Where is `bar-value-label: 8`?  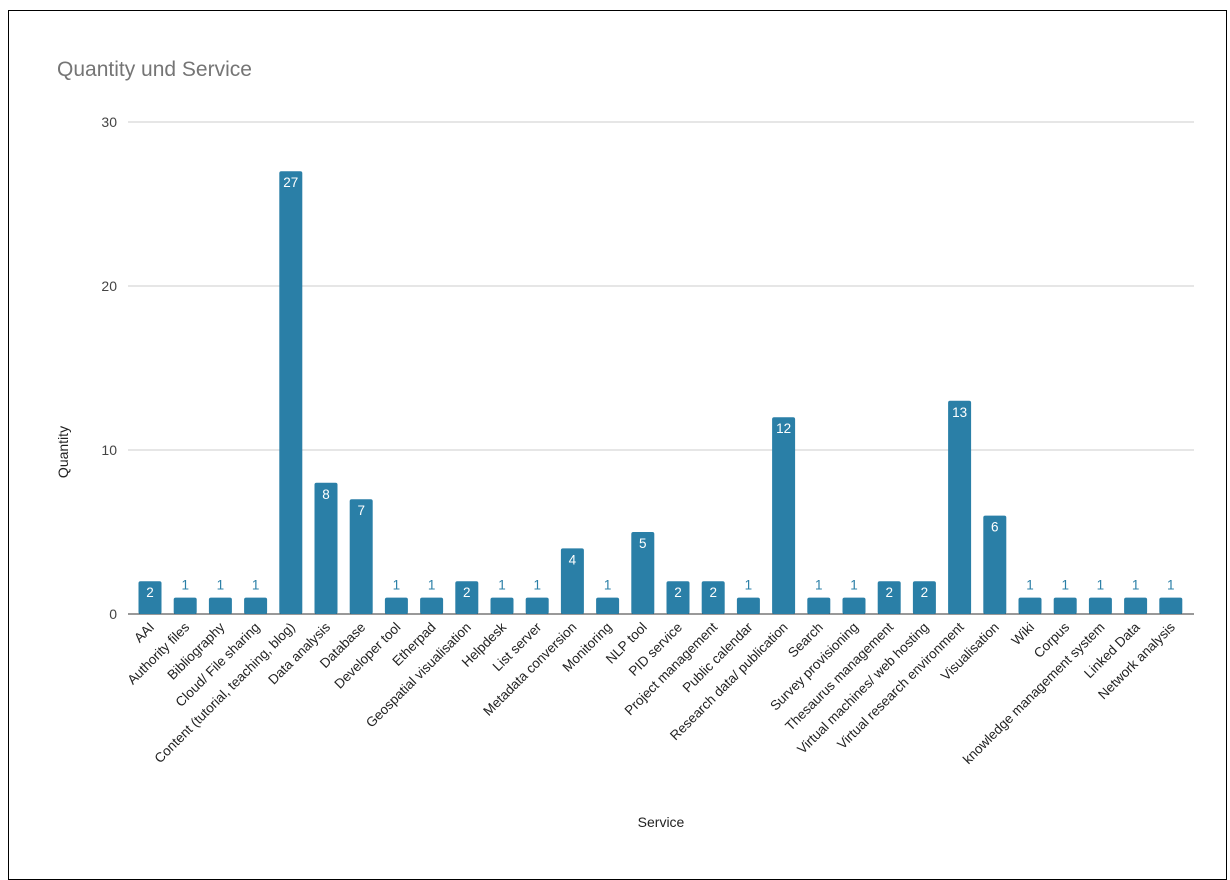
bar-value-label: 8 is located at coordinates (326, 494).